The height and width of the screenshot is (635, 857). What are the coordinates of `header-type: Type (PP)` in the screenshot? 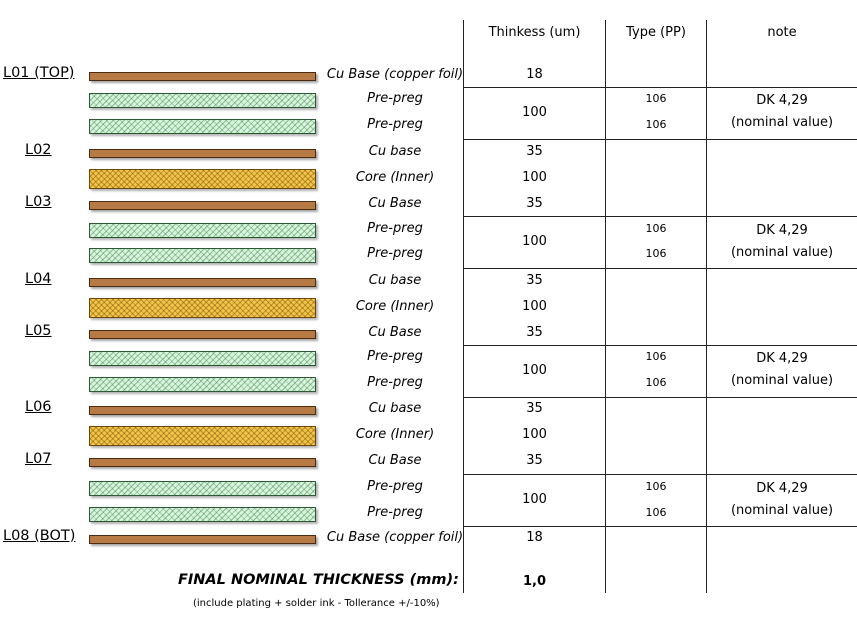 It's located at (656, 32).